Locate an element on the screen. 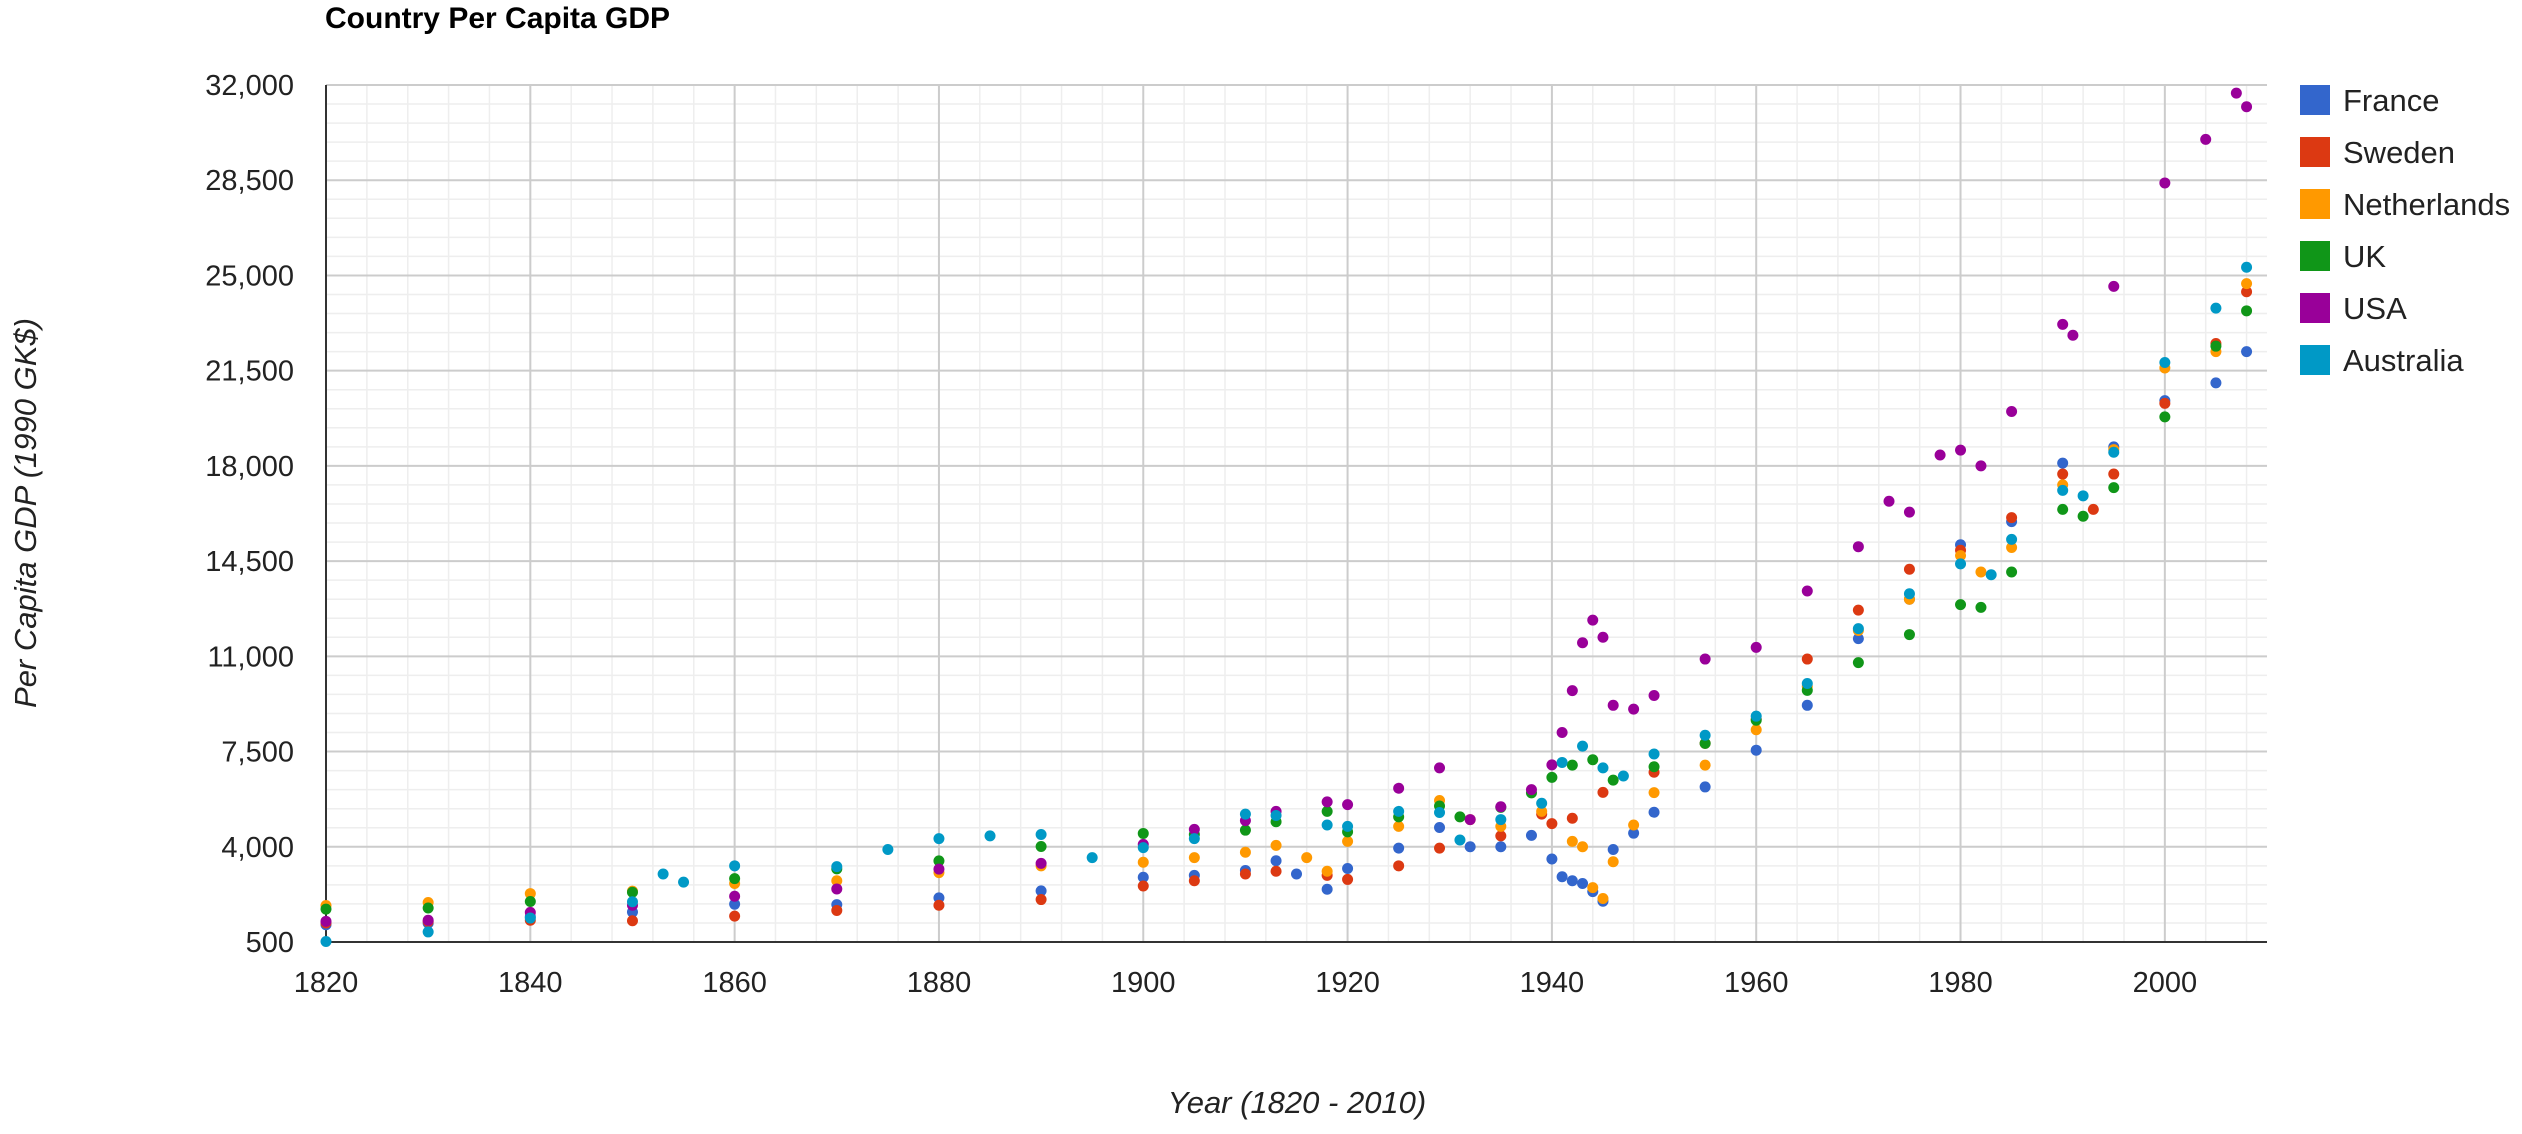  legend-swatch-australia is located at coordinates (2315, 360).